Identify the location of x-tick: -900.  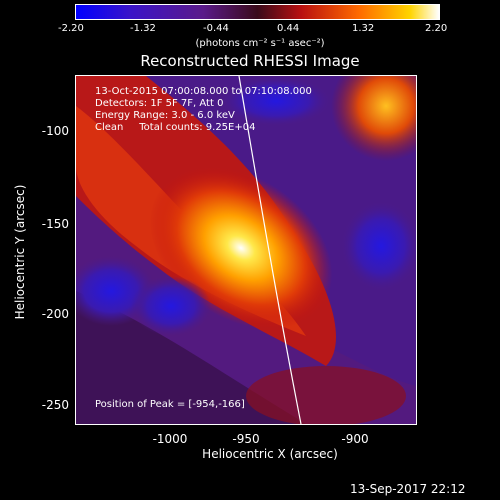
(355, 439).